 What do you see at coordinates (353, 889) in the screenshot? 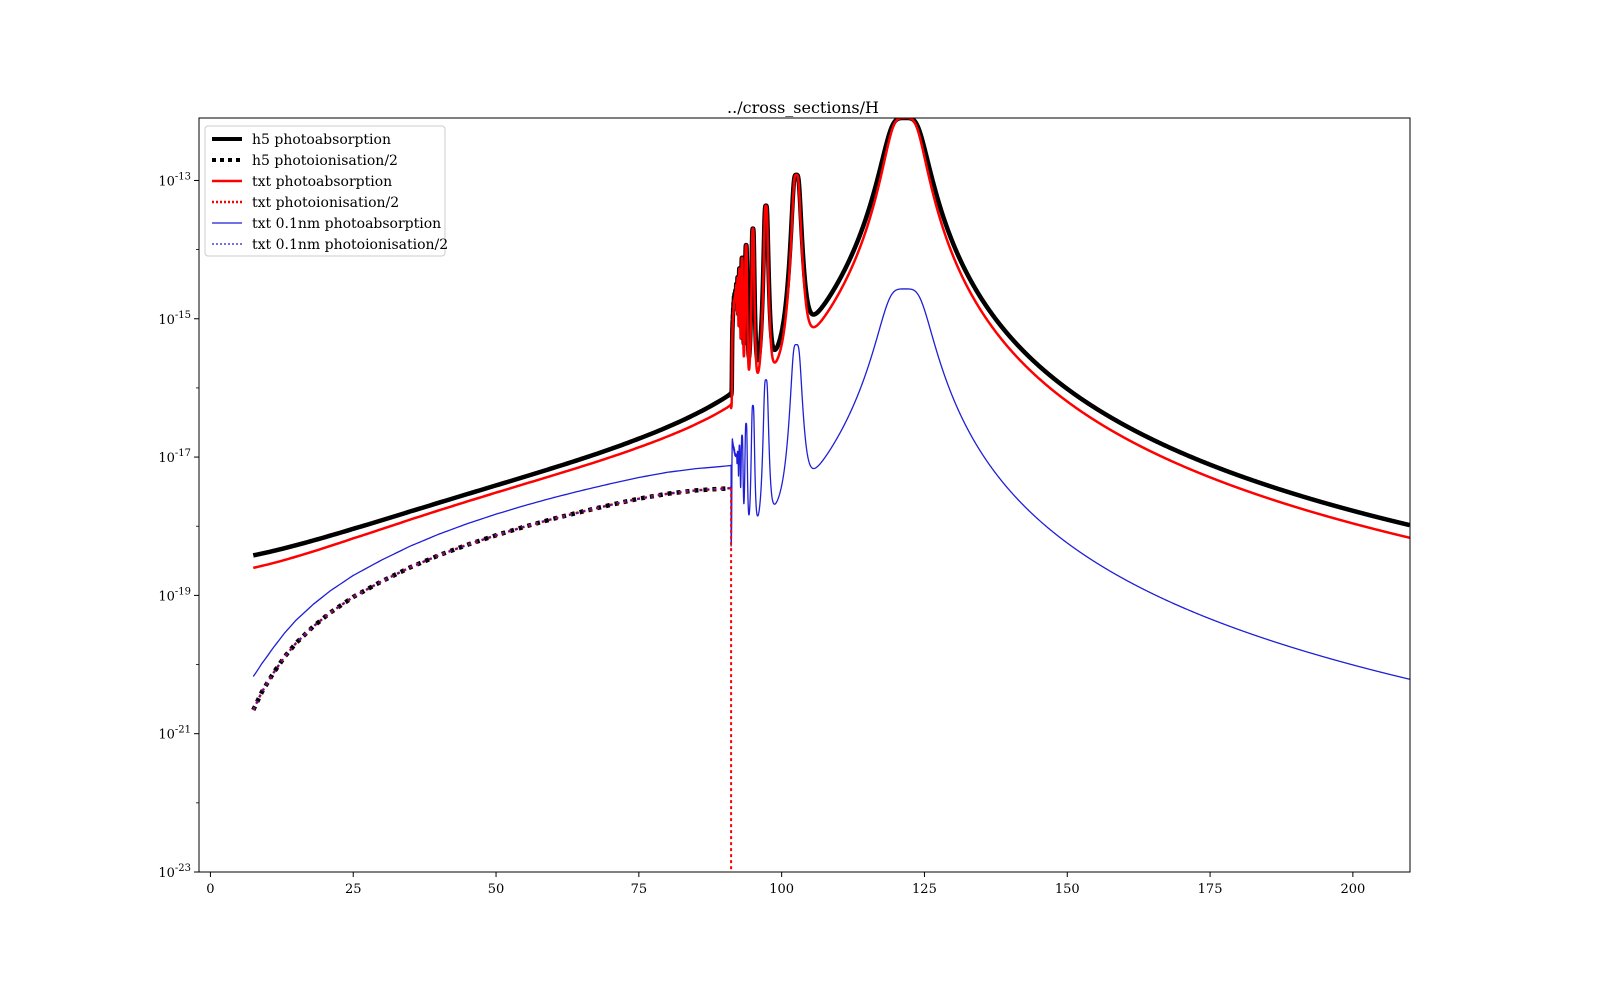
I see `x-tick-label: 25` at bounding box center [353, 889].